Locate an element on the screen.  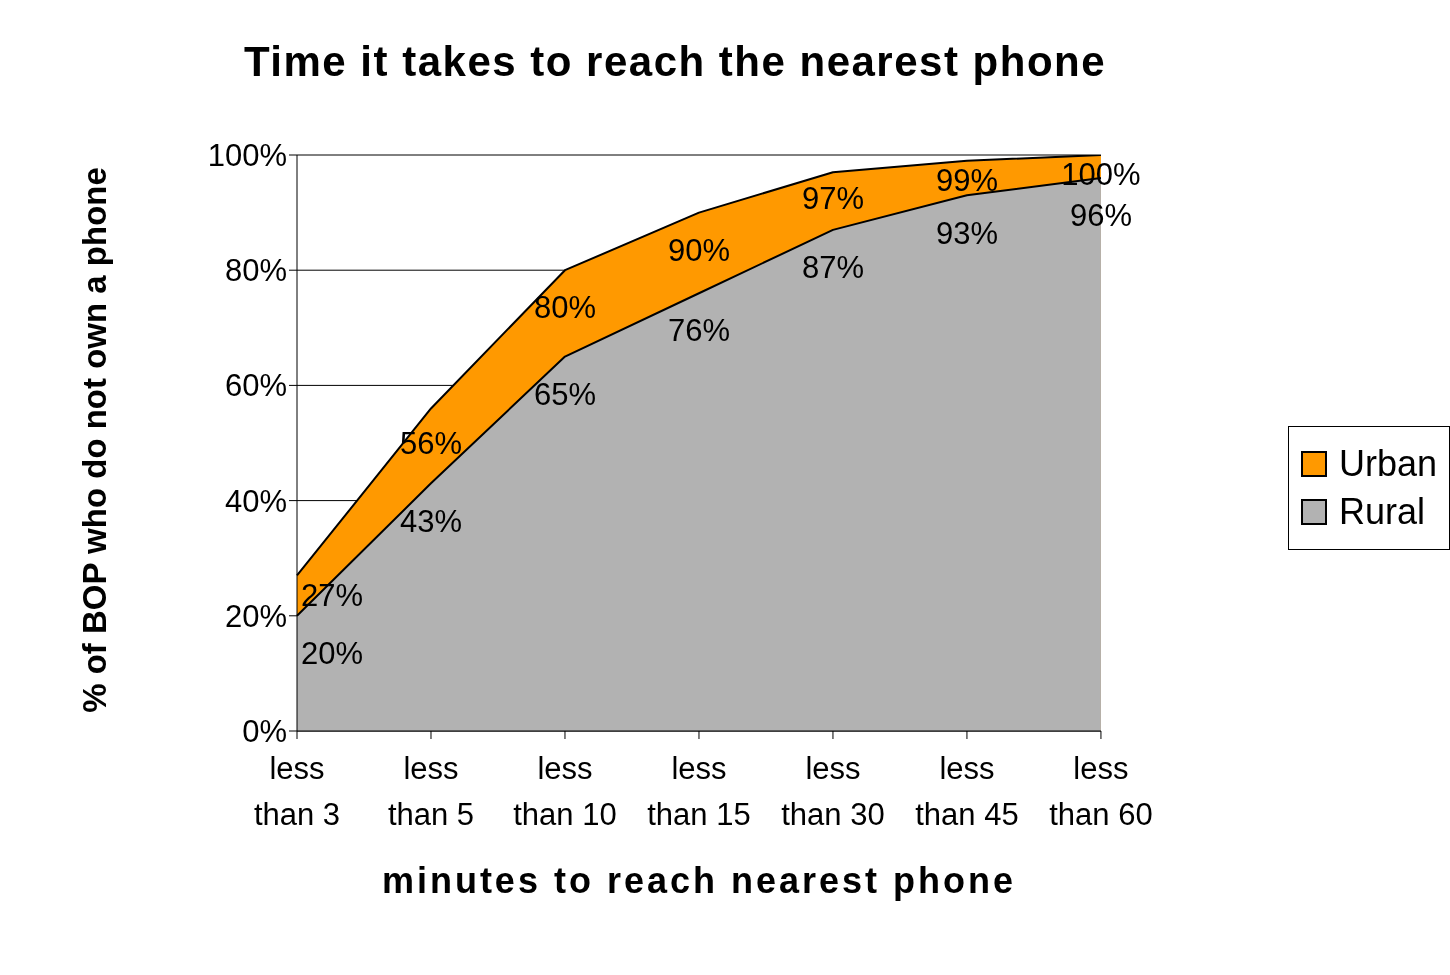
chart-title: Time it takes to reach the nearest phone is located at coordinates (675, 62).